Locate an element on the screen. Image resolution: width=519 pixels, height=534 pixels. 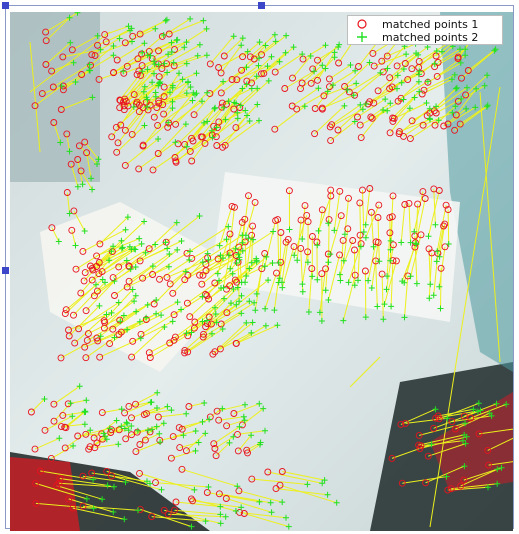
resize-handle-top-left is located at coordinates (5, 5).